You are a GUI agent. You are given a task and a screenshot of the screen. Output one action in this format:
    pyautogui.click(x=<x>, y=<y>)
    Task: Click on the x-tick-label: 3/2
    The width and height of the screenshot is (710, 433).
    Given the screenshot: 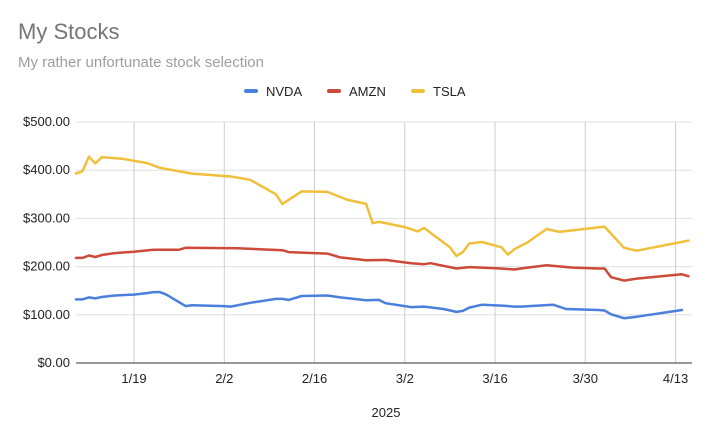 What is the action you would take?
    pyautogui.click(x=405, y=378)
    